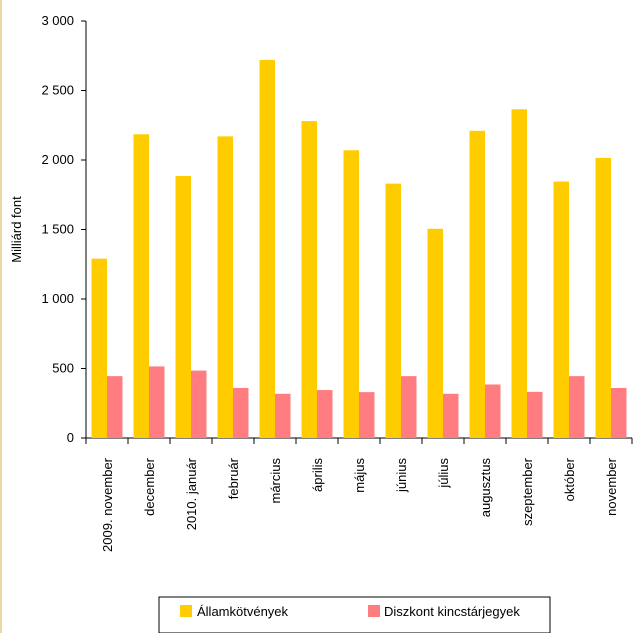 This screenshot has height=633, width=635. I want to click on legend-swatch-allamkotvenyek, so click(186, 611).